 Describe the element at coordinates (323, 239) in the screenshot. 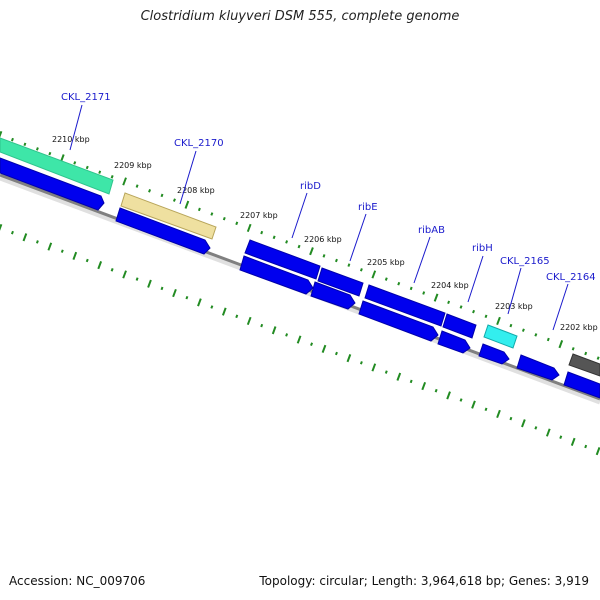

I see `ruler-label: 2206 kbp` at that location.